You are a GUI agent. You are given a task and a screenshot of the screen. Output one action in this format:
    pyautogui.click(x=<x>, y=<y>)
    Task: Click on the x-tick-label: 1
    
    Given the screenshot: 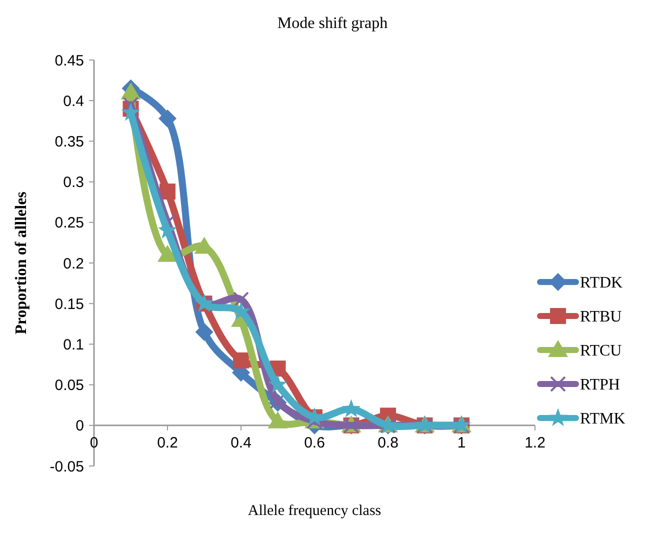 What is the action you would take?
    pyautogui.click(x=461, y=443)
    